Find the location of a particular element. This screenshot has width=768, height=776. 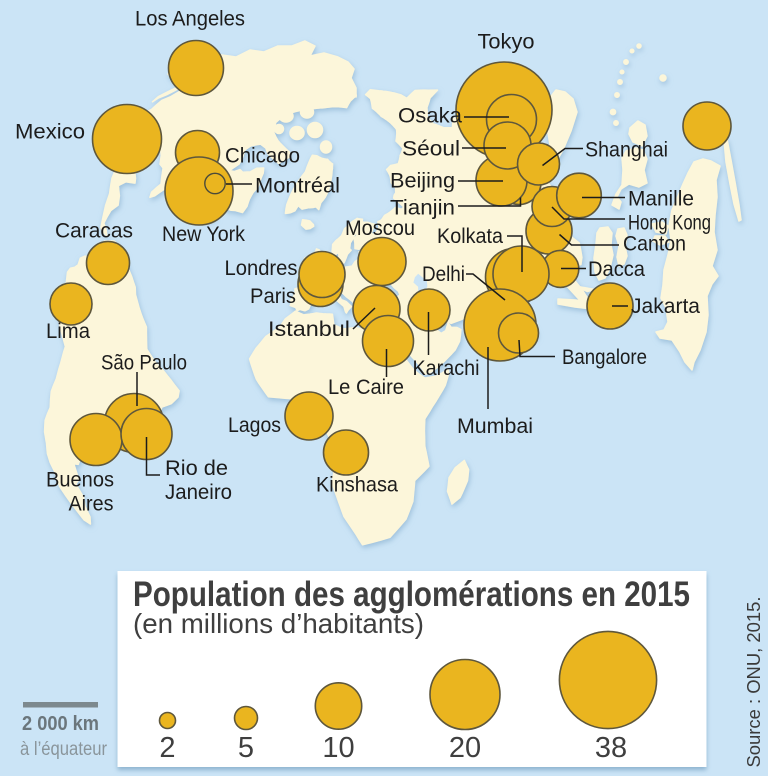

svg-text: Janeiro is located at coordinates (198, 492).